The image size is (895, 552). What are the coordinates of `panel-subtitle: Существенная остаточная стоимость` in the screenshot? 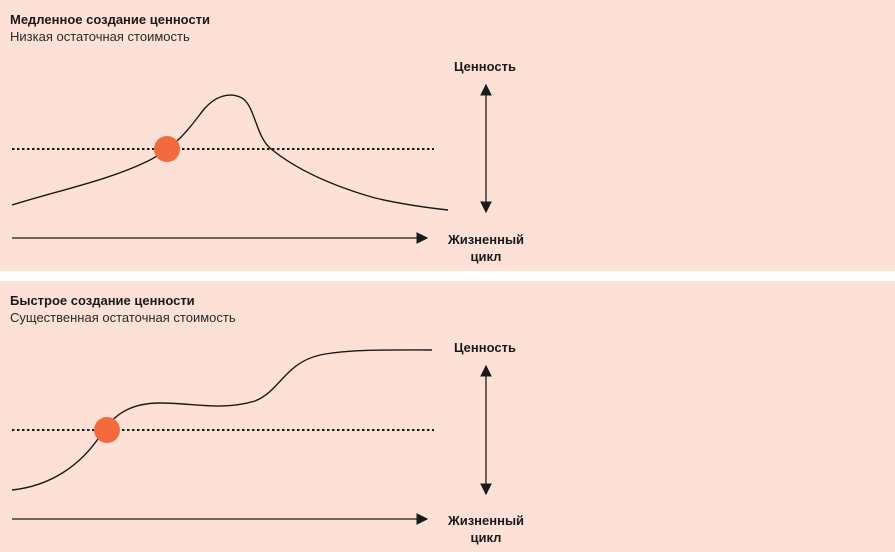 It's located at (123, 317).